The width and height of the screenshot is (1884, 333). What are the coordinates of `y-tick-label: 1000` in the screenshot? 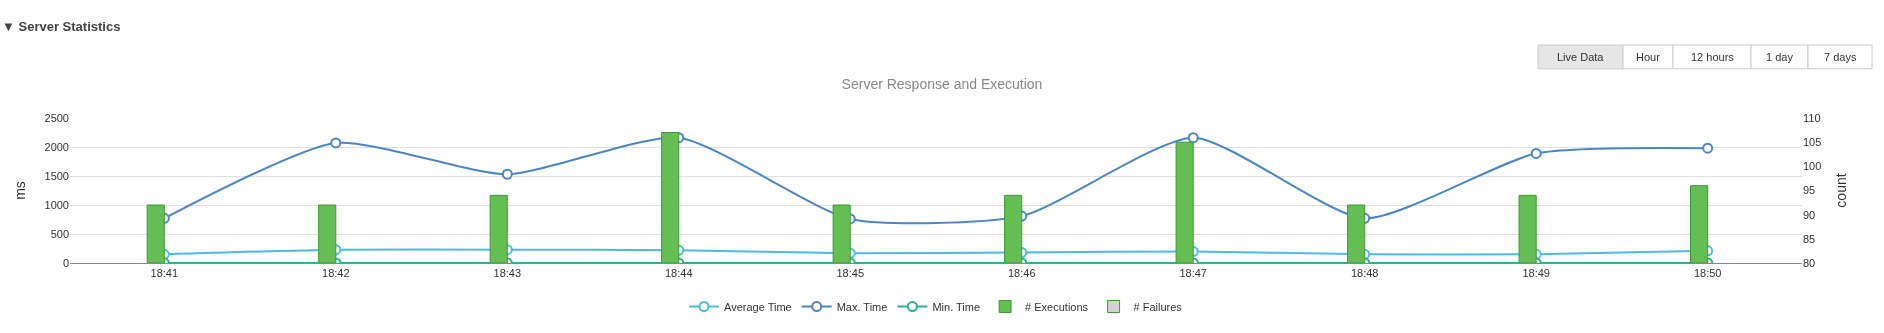 It's located at (56, 204).